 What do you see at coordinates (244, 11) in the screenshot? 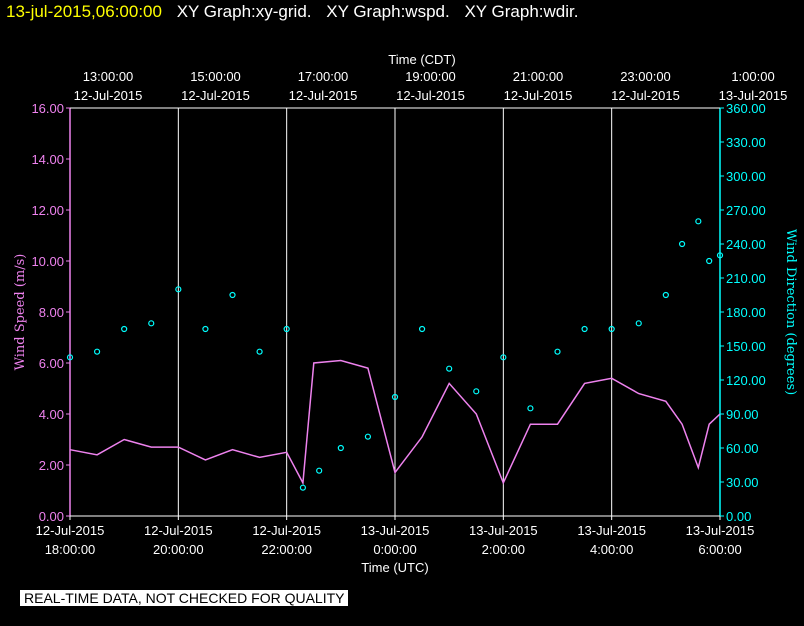
I see `header-graph-grid: XY Graph:xy-grid.` at bounding box center [244, 11].